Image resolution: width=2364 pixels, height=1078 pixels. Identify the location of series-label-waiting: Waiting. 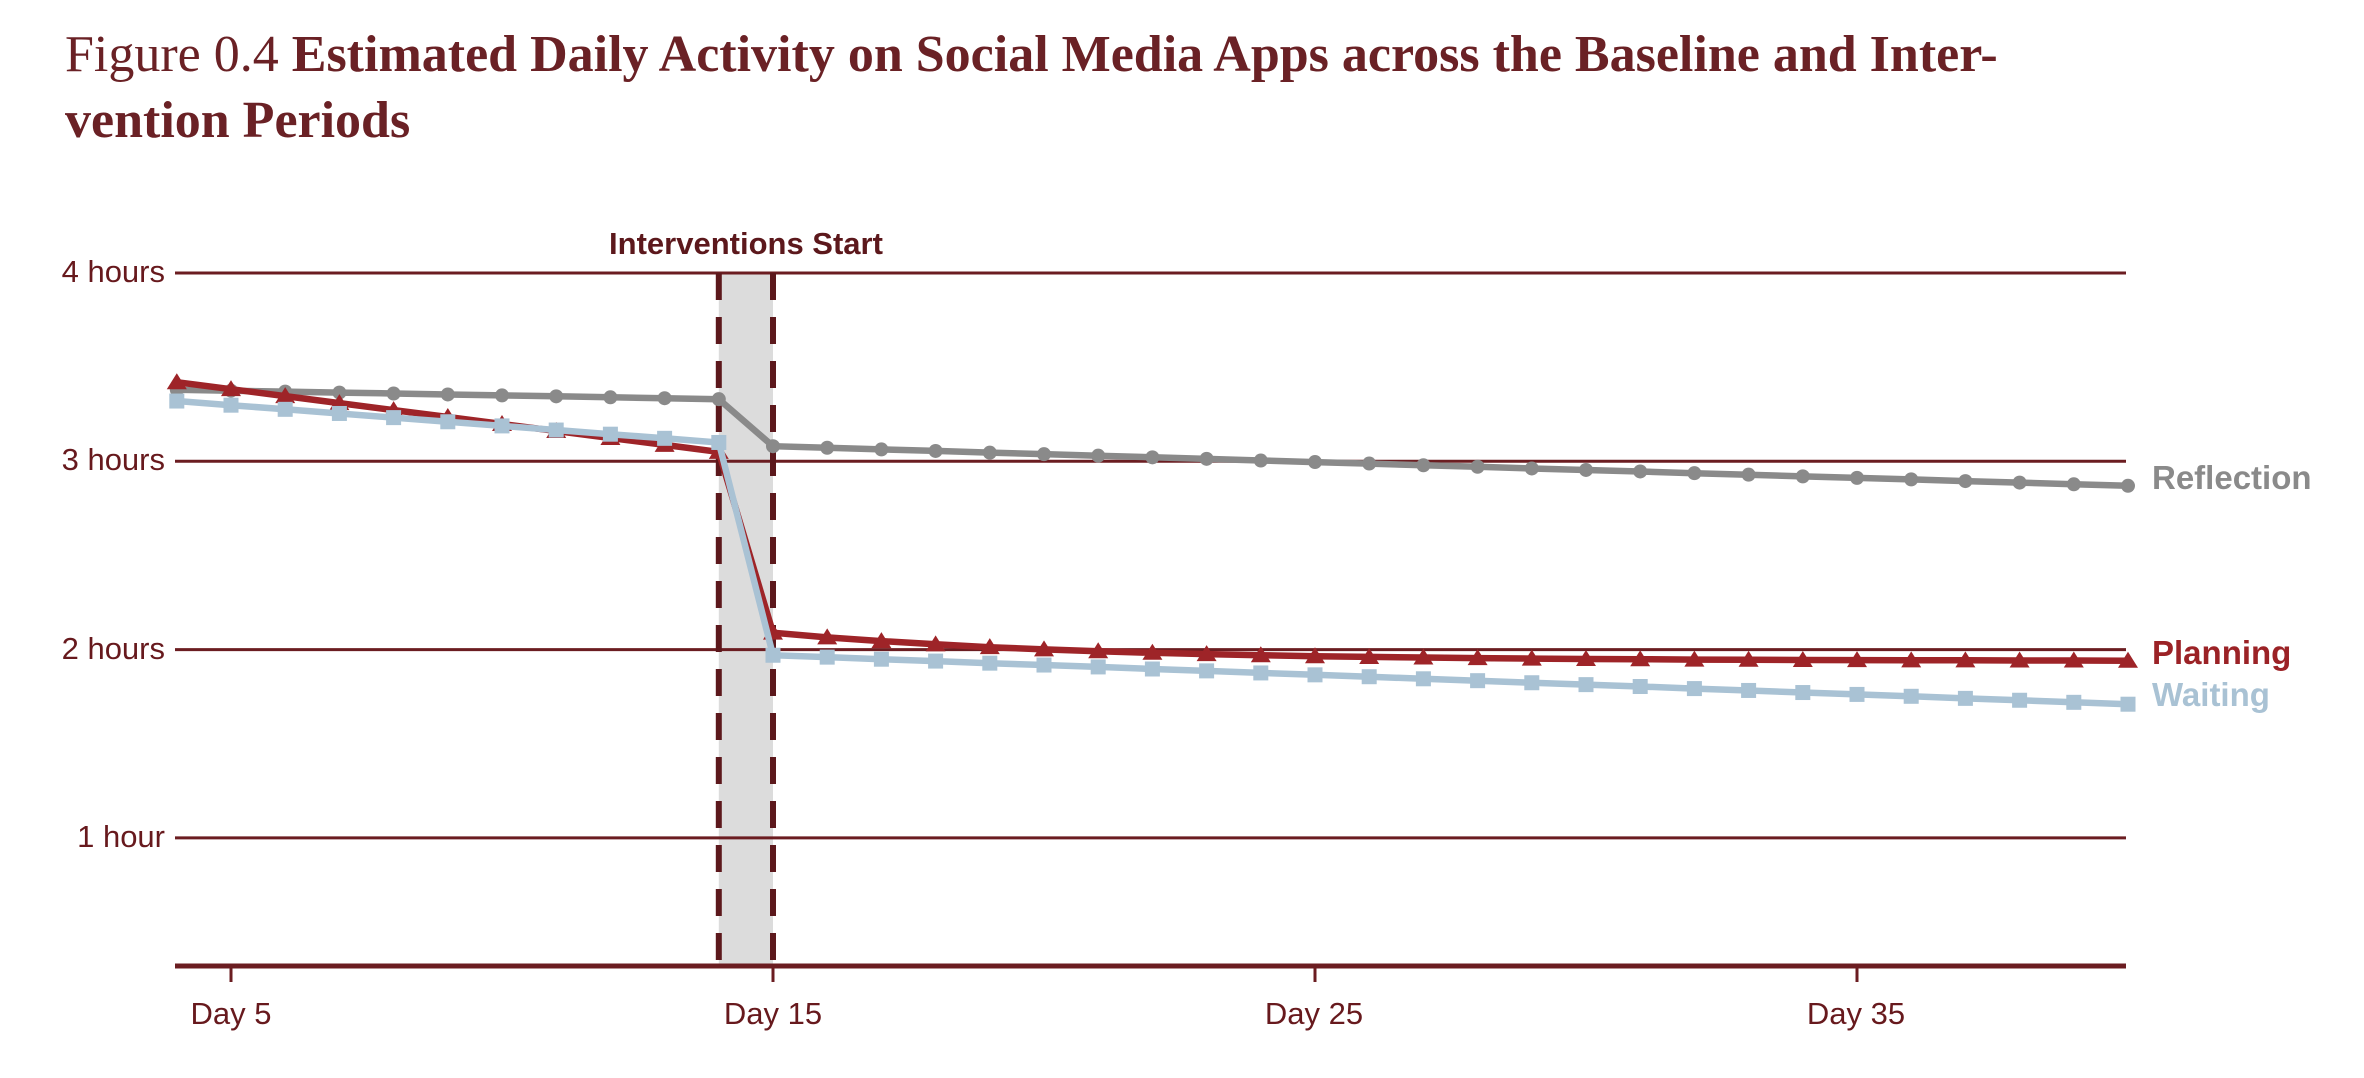
(2211, 694).